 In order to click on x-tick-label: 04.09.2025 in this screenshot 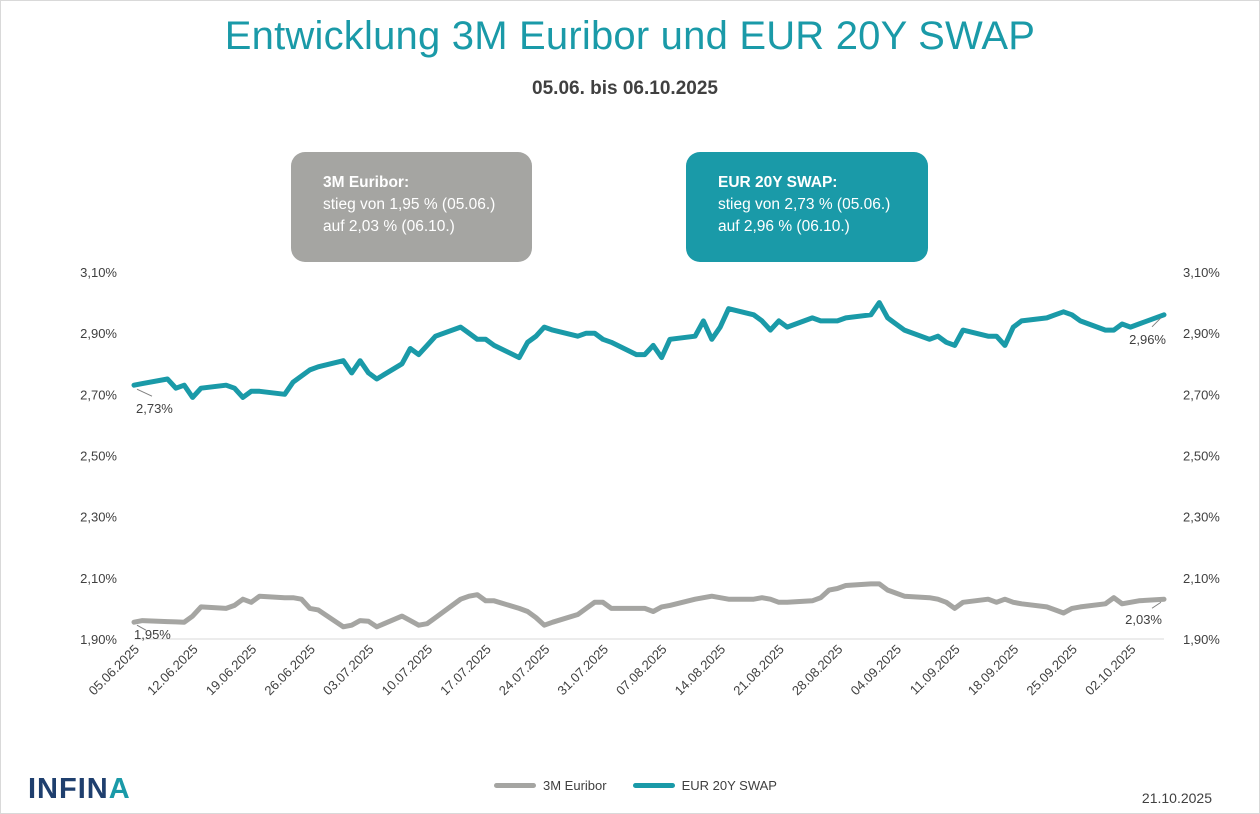, I will do `click(876, 670)`.